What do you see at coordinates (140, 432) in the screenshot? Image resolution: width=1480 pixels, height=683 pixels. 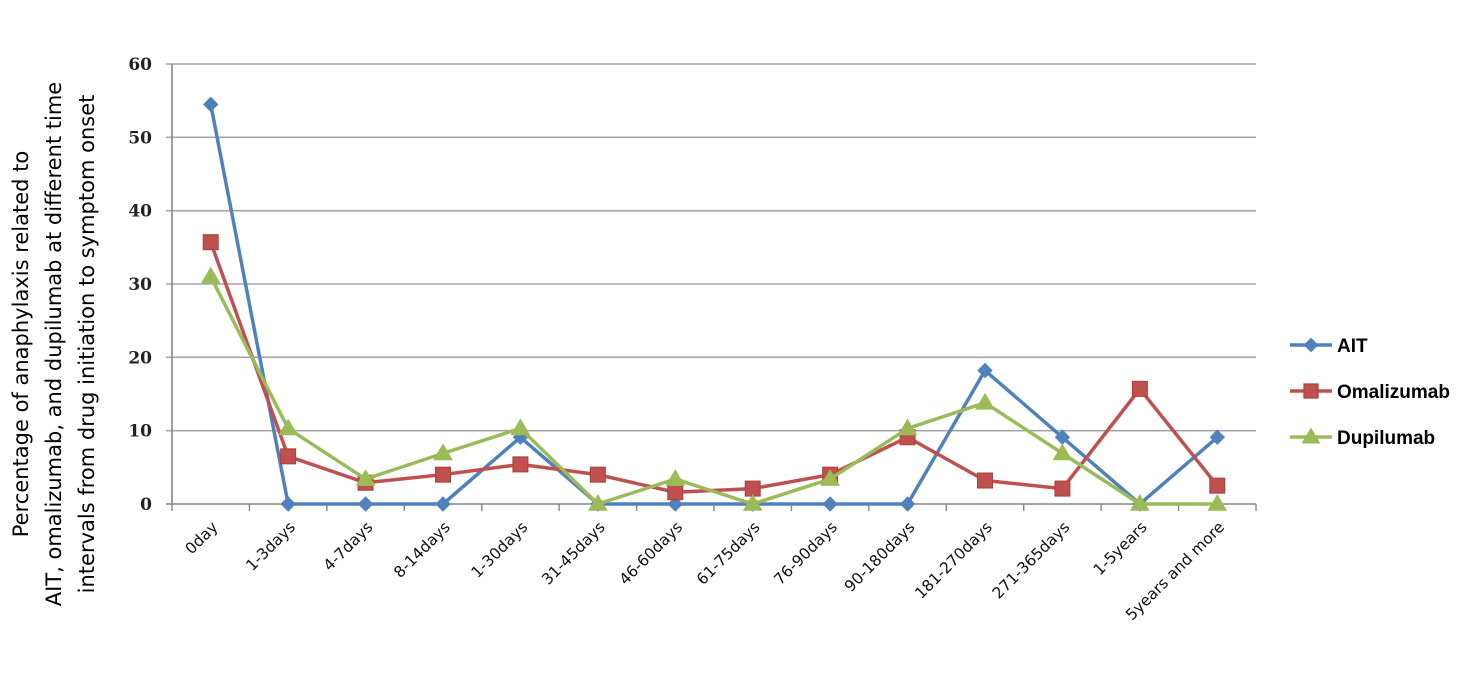 I see `y-tick-label: 10` at bounding box center [140, 432].